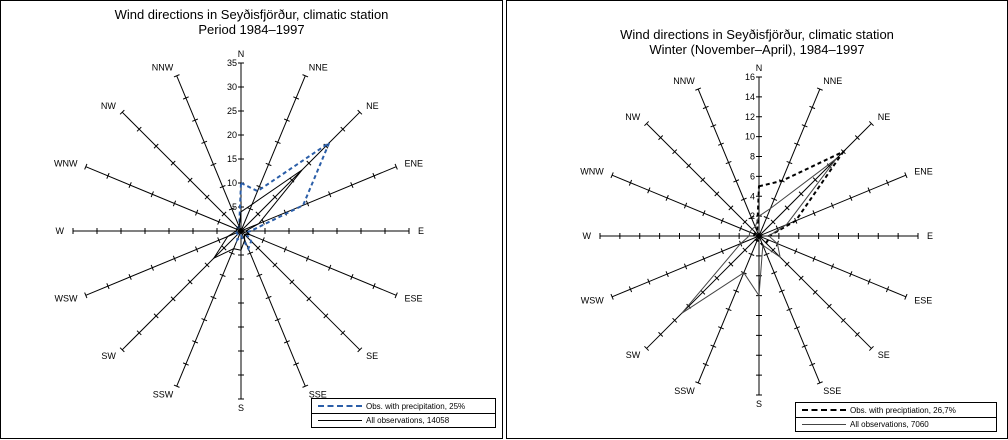  I want to click on direction-label: SSW, so click(684, 391).